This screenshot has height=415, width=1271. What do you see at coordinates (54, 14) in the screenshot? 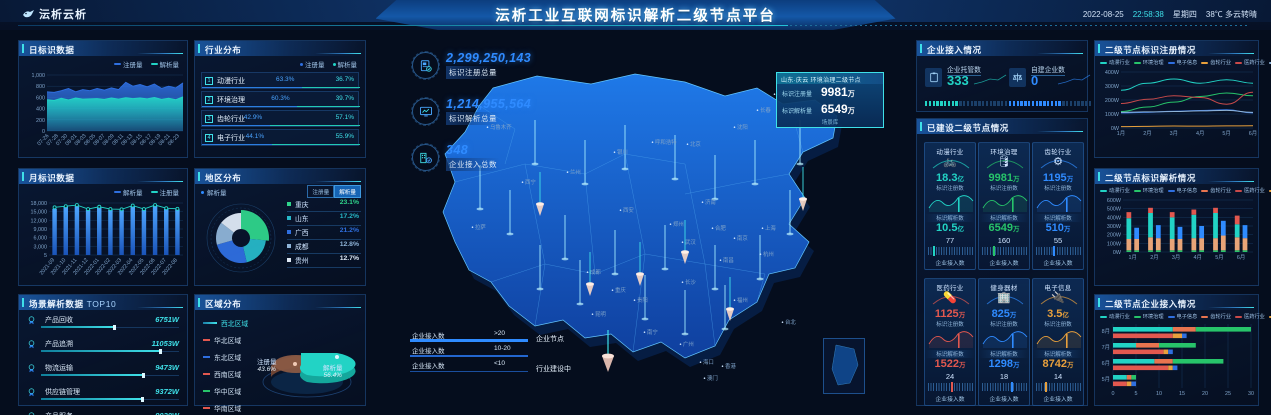
I see `logo: 沄析云析` at bounding box center [54, 14].